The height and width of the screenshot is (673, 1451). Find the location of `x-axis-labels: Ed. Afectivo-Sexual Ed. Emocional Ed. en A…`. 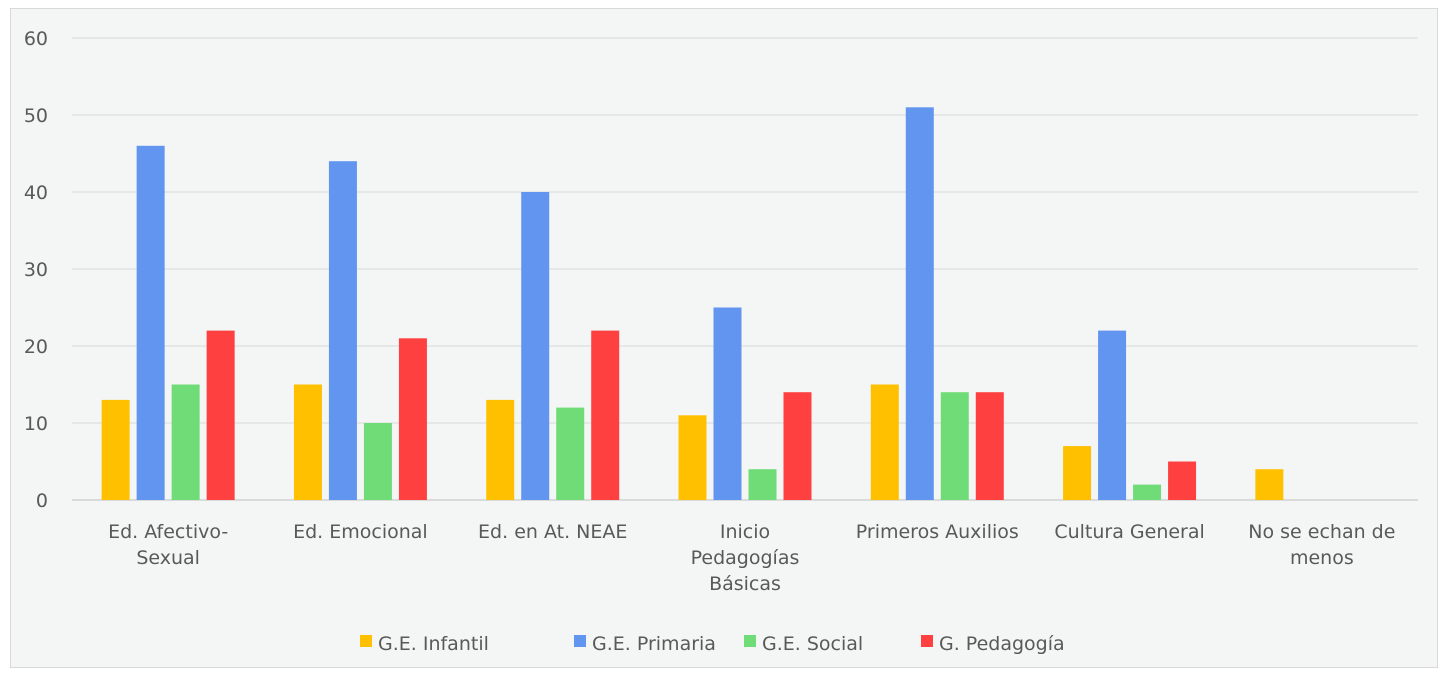

x-axis-labels: Ed. Afectivo-Sexual Ed. Emocional Ed. en A… is located at coordinates (751, 558).